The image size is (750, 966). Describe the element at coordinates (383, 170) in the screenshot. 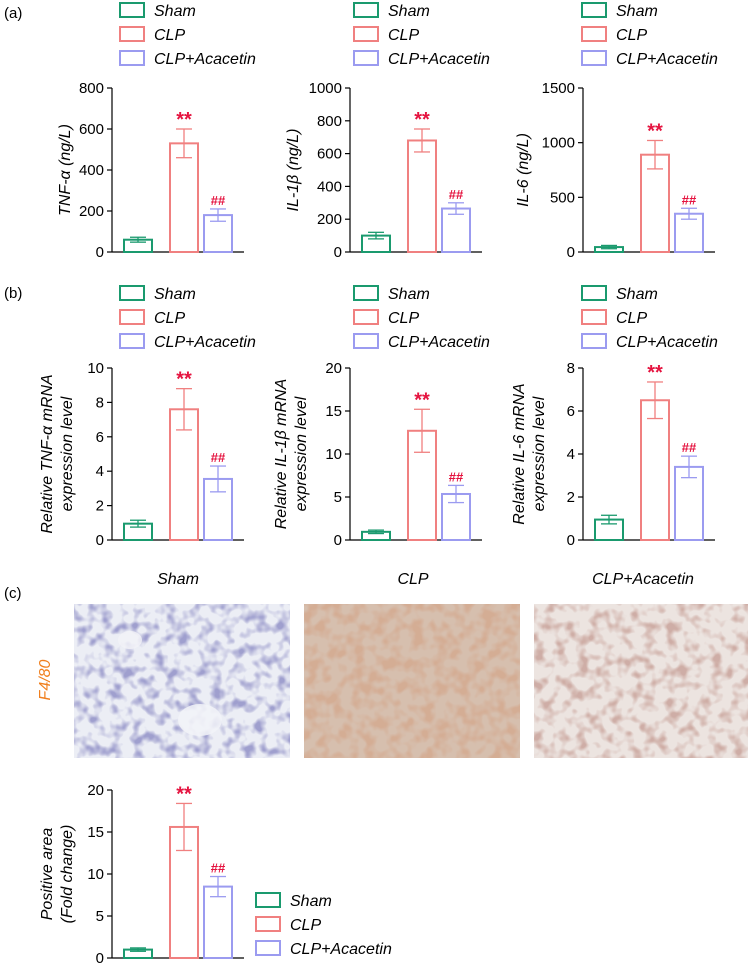

I see `chart-il1b-protein: 0 200 400 600 800 1000 IL-1β (ng/L) ** ##` at that location.